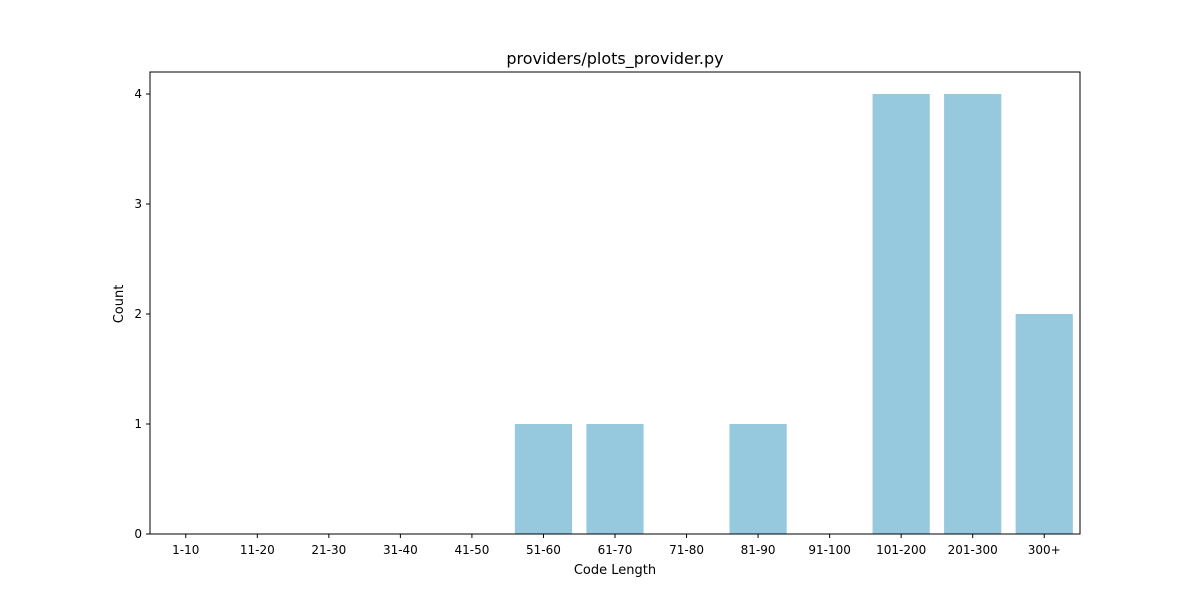  Describe the element at coordinates (615, 550) in the screenshot. I see `x-tick-label: 61-70` at that location.